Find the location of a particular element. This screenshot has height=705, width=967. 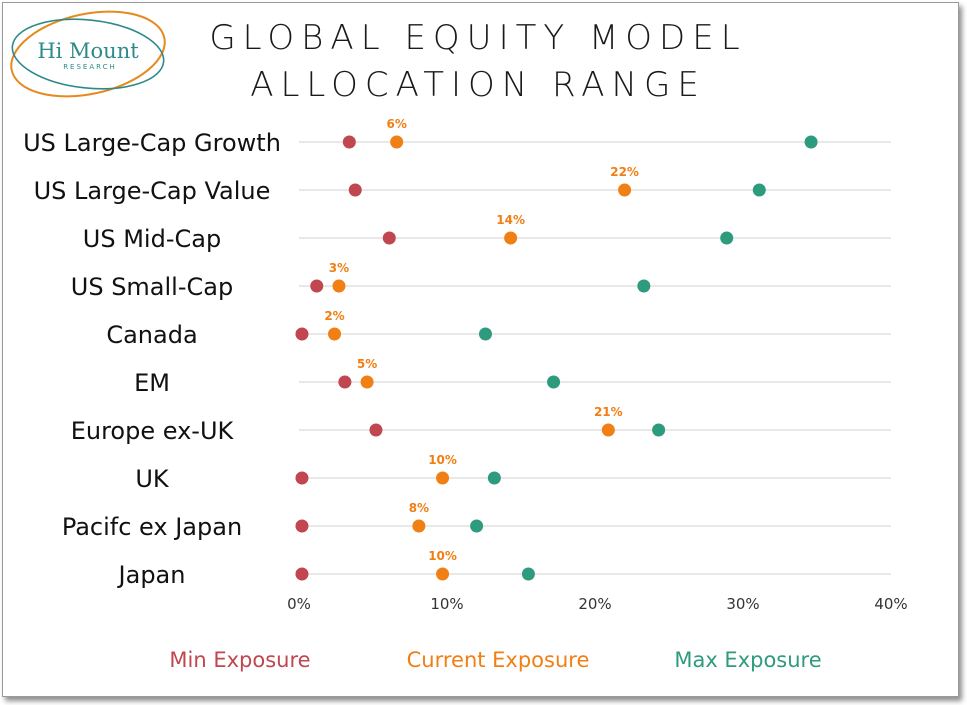

category-label: Pacifc ex Japan is located at coordinates (152, 527).